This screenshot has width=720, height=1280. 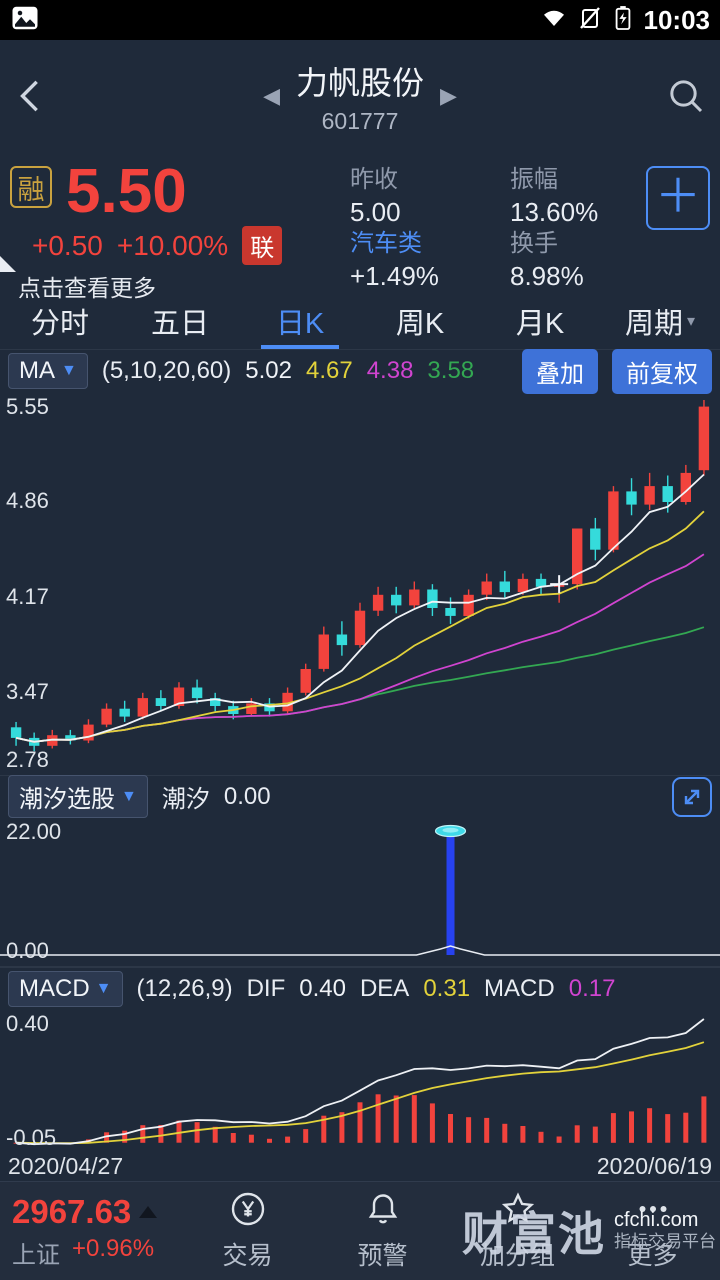 I want to click on stat-label: 振幅, so click(x=534, y=179).